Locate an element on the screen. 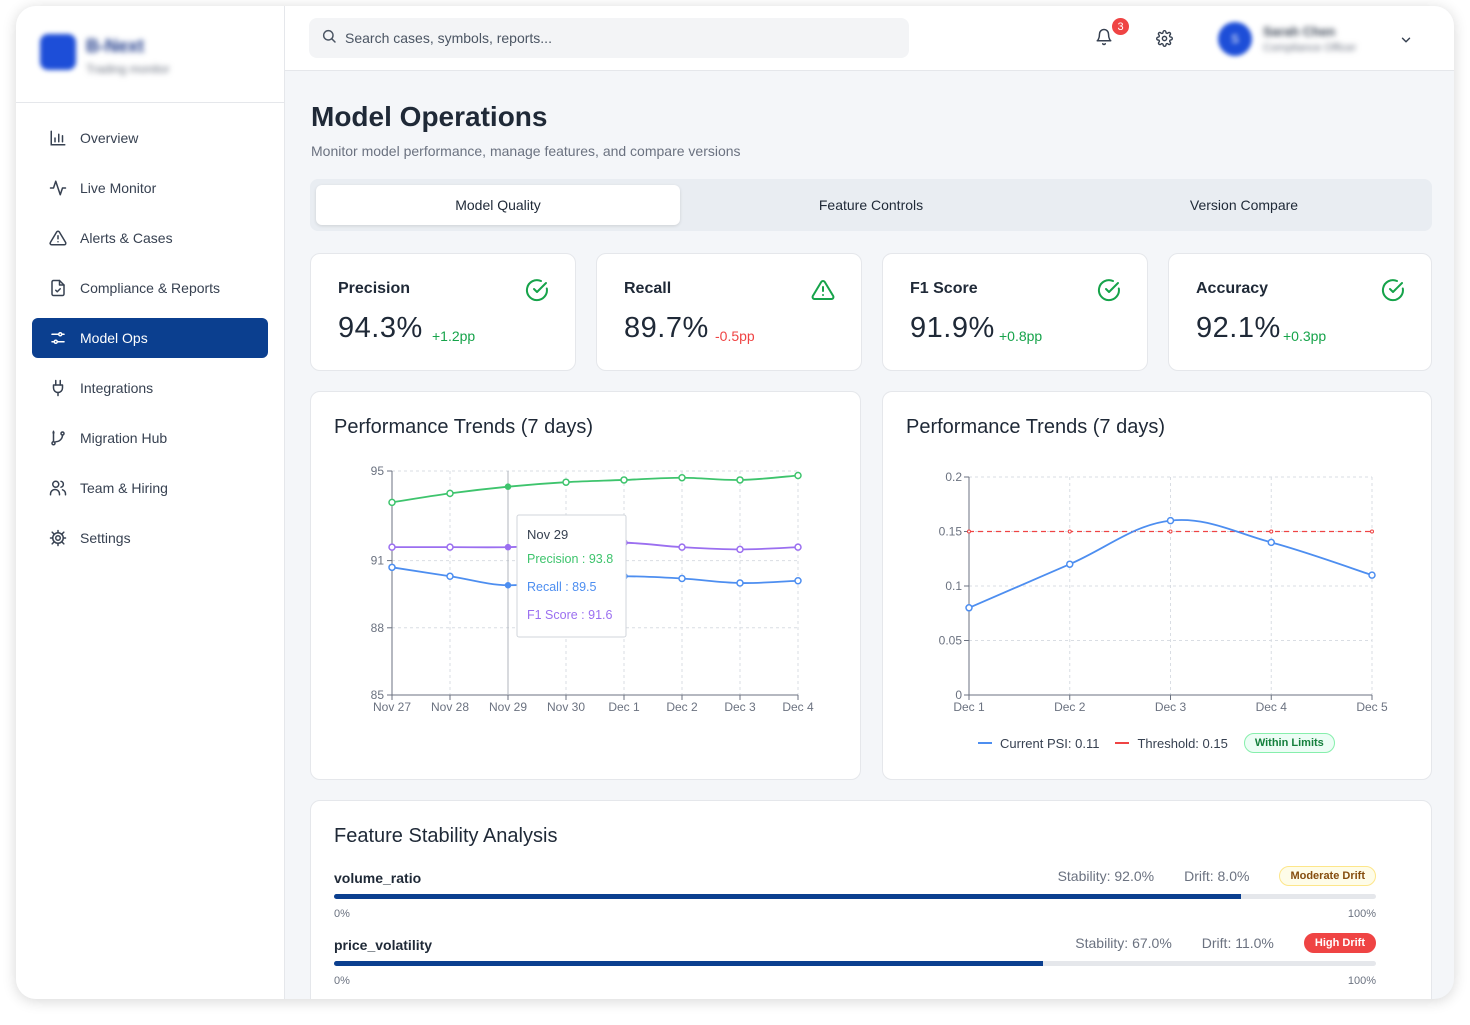 This screenshot has width=1470, height=1025. stability-bar is located at coordinates (855, 896).